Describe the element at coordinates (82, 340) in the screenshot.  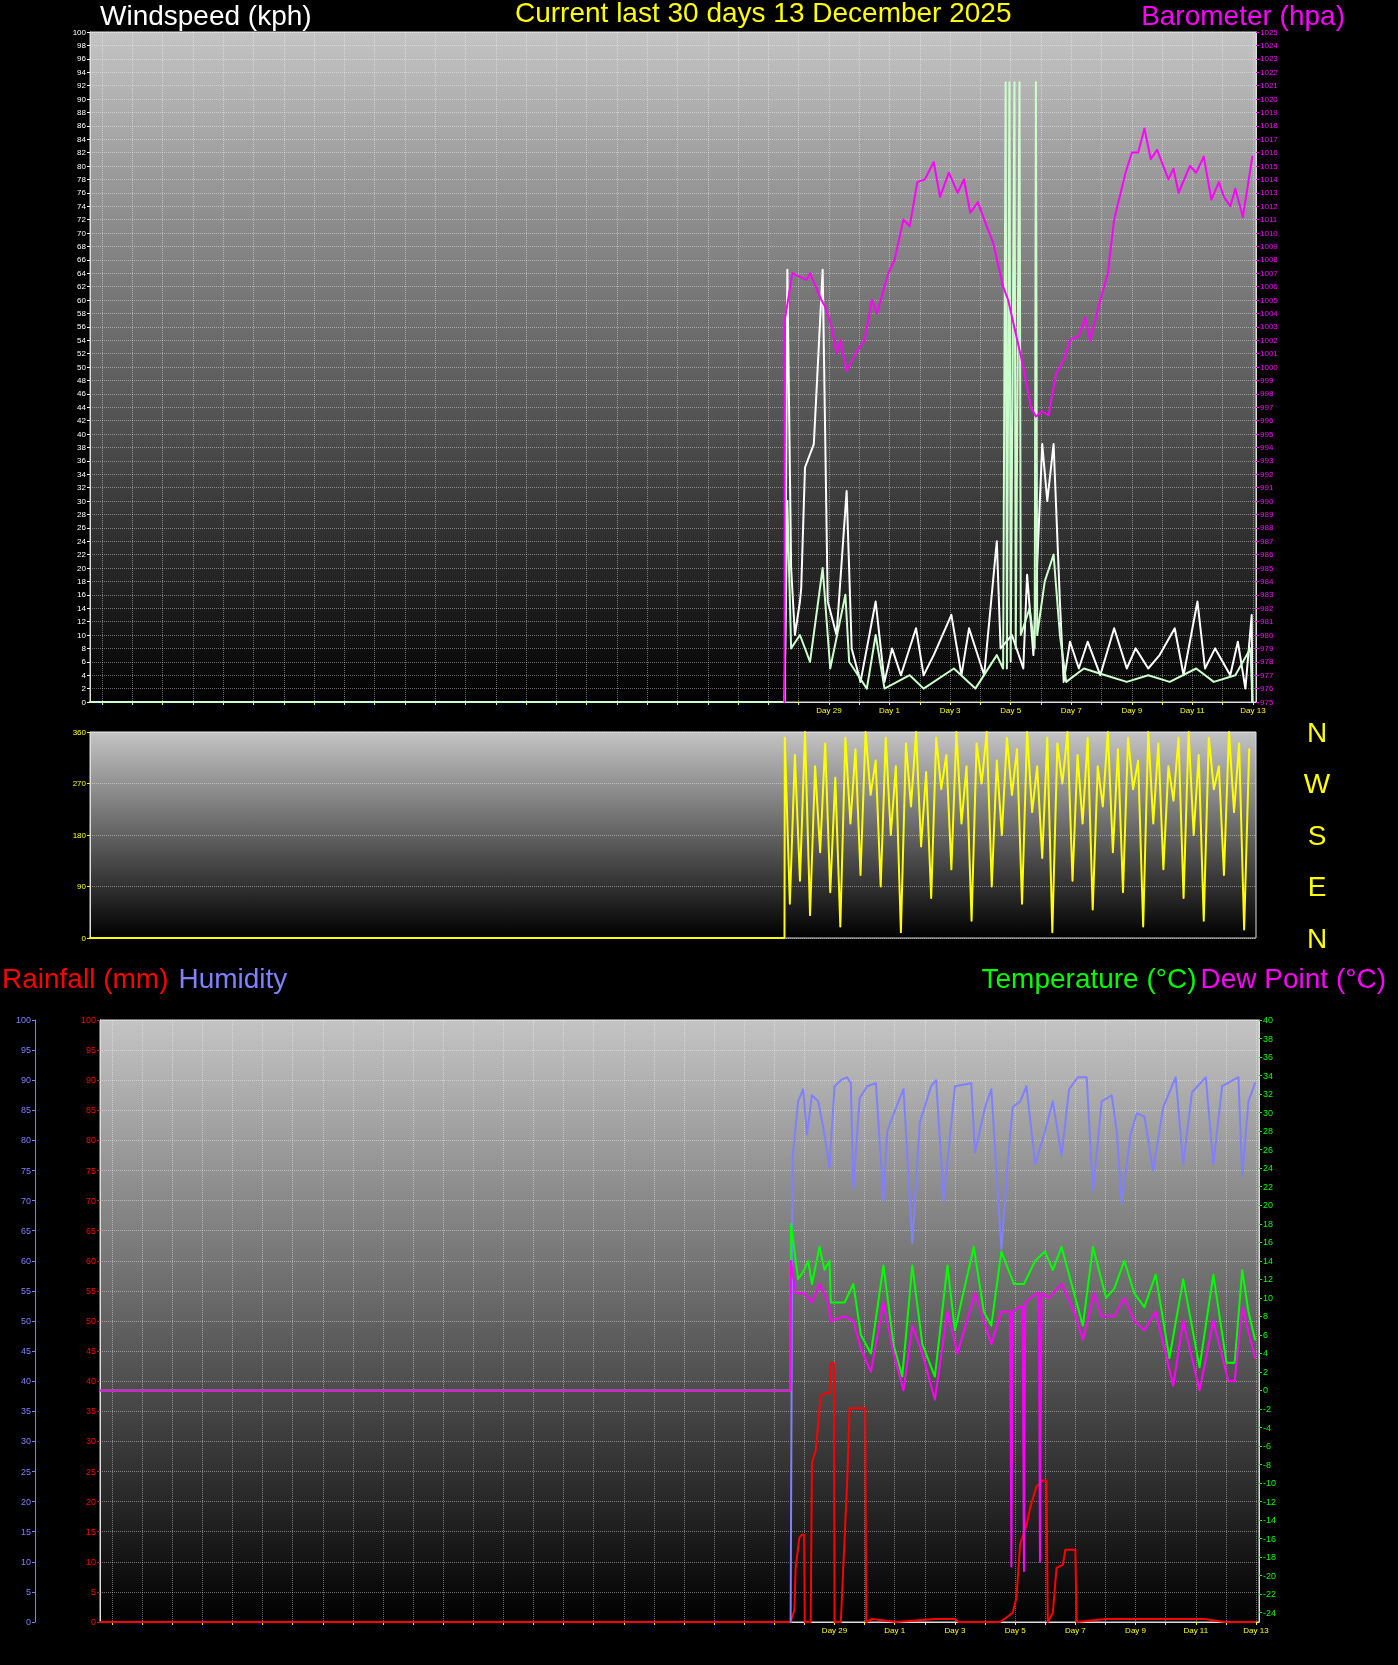
I see `y-tick-label: 54` at that location.